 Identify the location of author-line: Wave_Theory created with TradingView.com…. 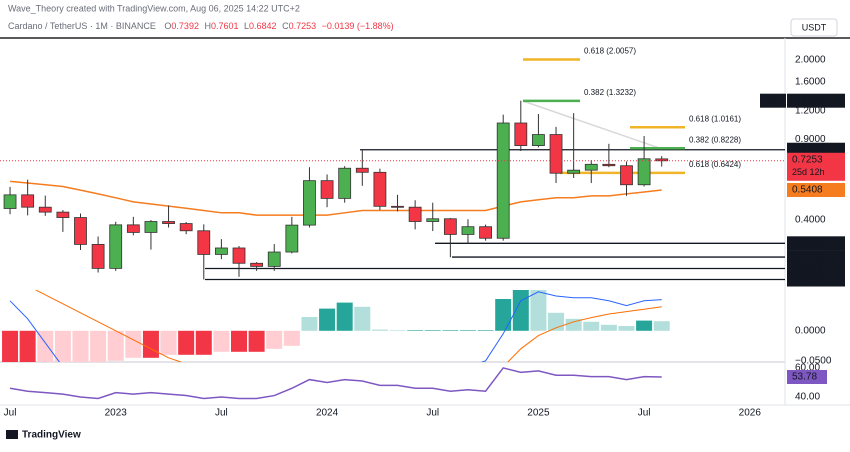
(154, 8).